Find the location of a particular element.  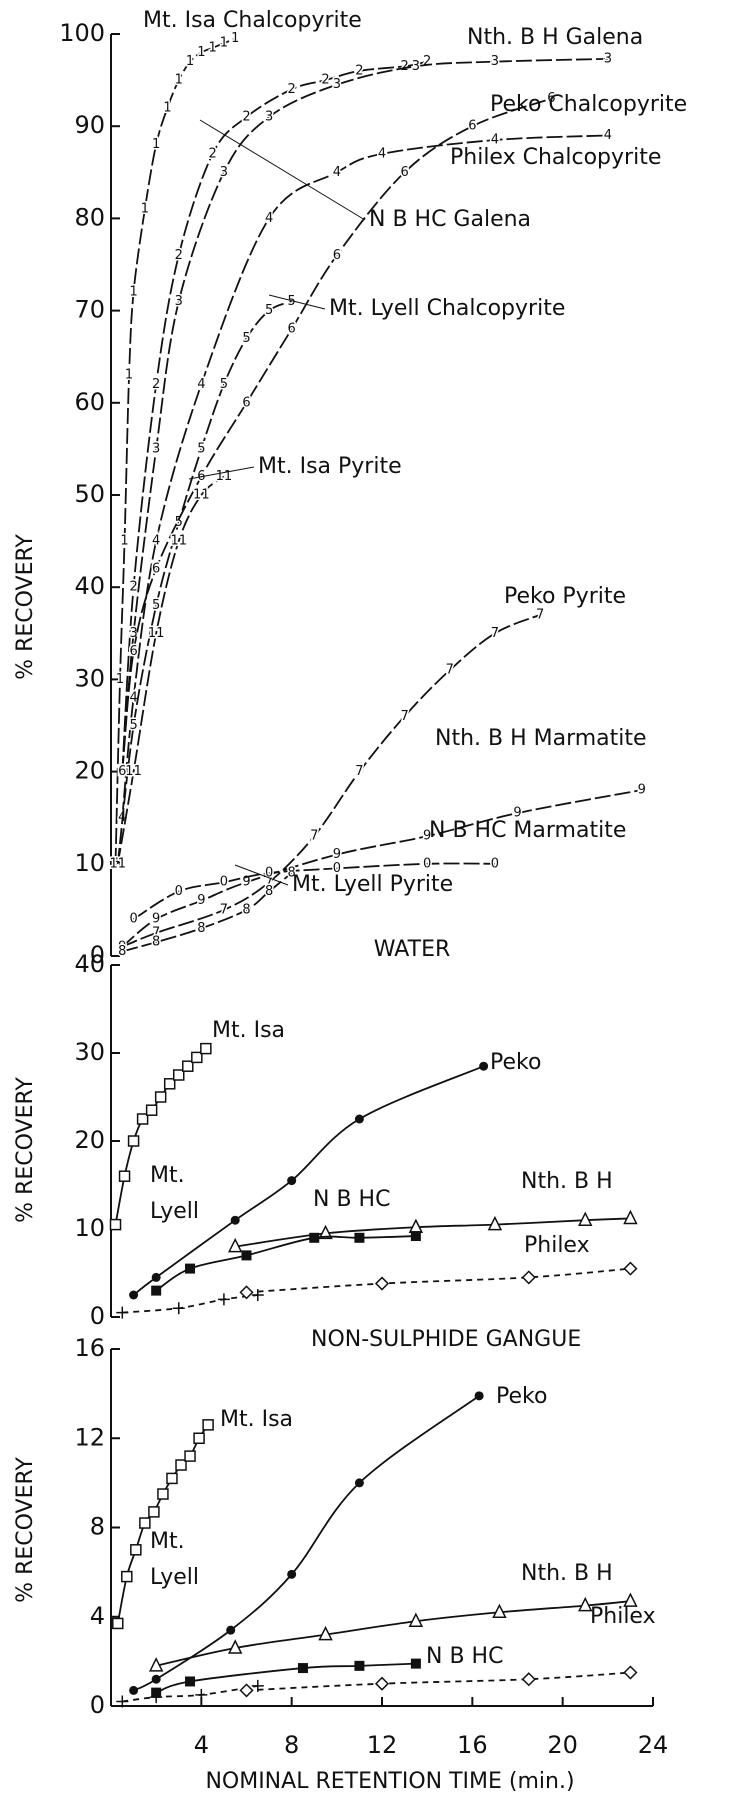

series-label: N B HC Galena is located at coordinates (450, 219).